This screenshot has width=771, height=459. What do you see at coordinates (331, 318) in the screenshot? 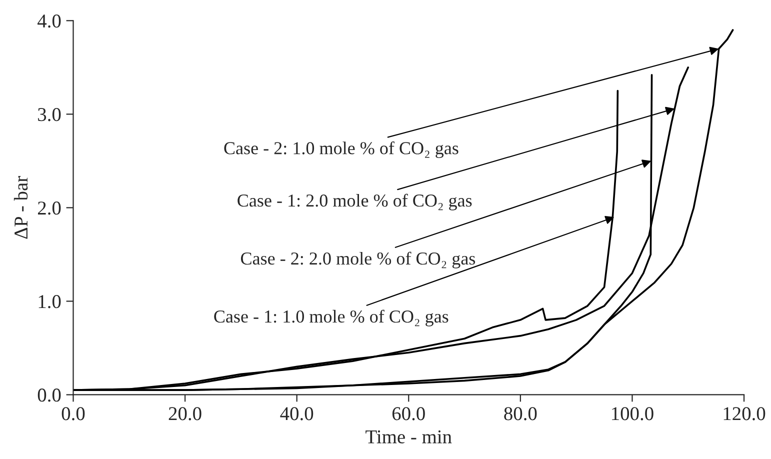
I see `annotation: Case - 1: 1.0 mole % of CO₂ gas` at bounding box center [331, 318].